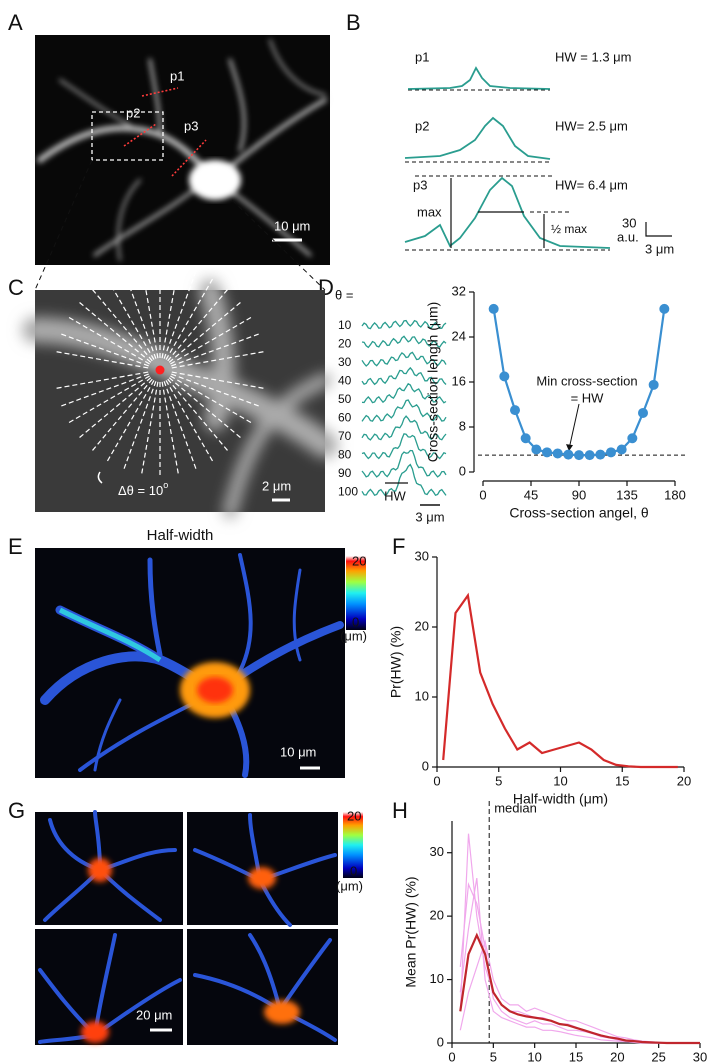  Describe the element at coordinates (344, 294) in the screenshot. I see `theta-label: θ =` at that location.